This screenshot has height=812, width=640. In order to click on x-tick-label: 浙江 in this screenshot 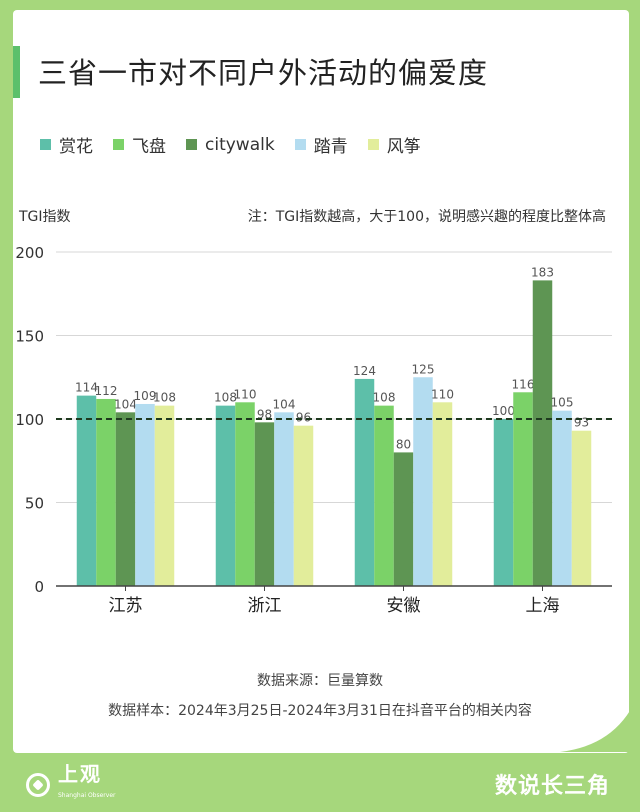, I will do `click(265, 606)`.